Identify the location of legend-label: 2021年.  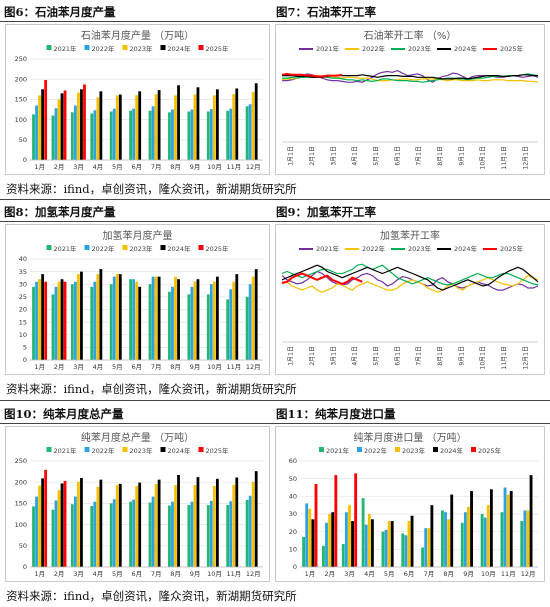
(328, 248).